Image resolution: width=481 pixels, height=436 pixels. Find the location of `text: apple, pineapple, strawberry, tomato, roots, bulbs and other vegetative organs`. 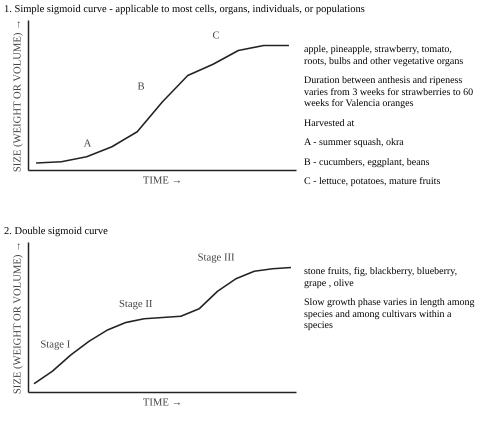

text: apple, pineapple, strawberry, tomato, roots, bulbs and other vegetative organs is located at coordinates (384, 55).